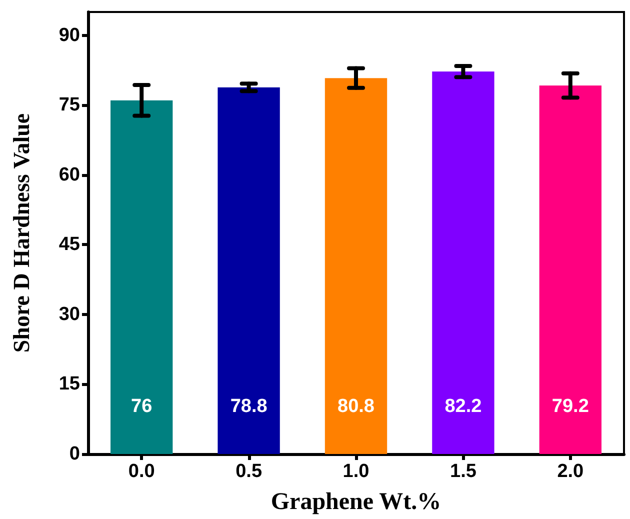  Describe the element at coordinates (356, 471) in the screenshot. I see `x-tick-label: 1.0` at that location.